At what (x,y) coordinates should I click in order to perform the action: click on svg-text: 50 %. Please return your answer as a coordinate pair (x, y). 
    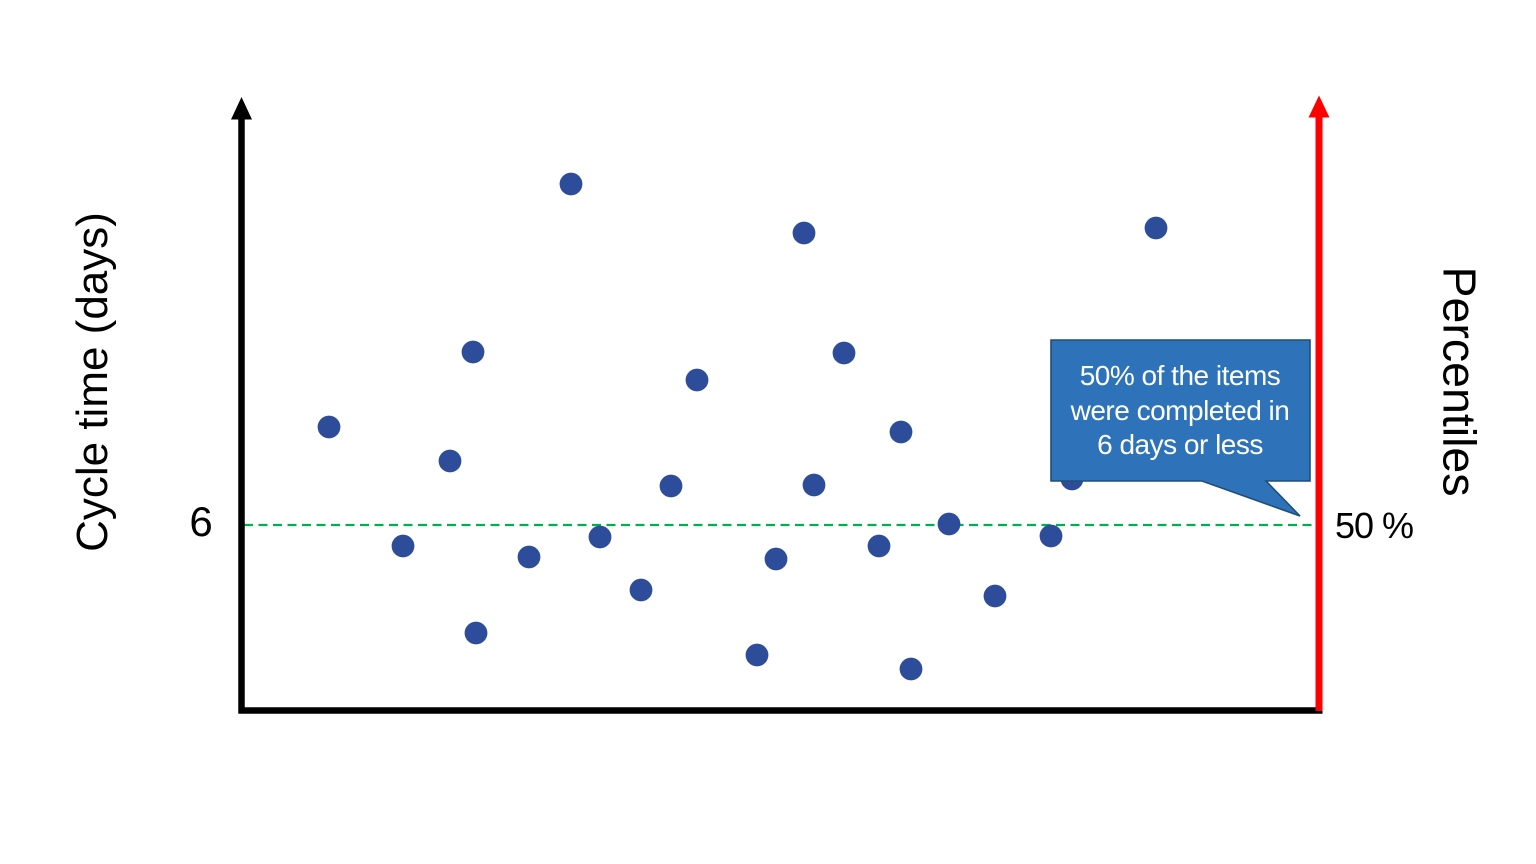
    Looking at the image, I should click on (1374, 525).